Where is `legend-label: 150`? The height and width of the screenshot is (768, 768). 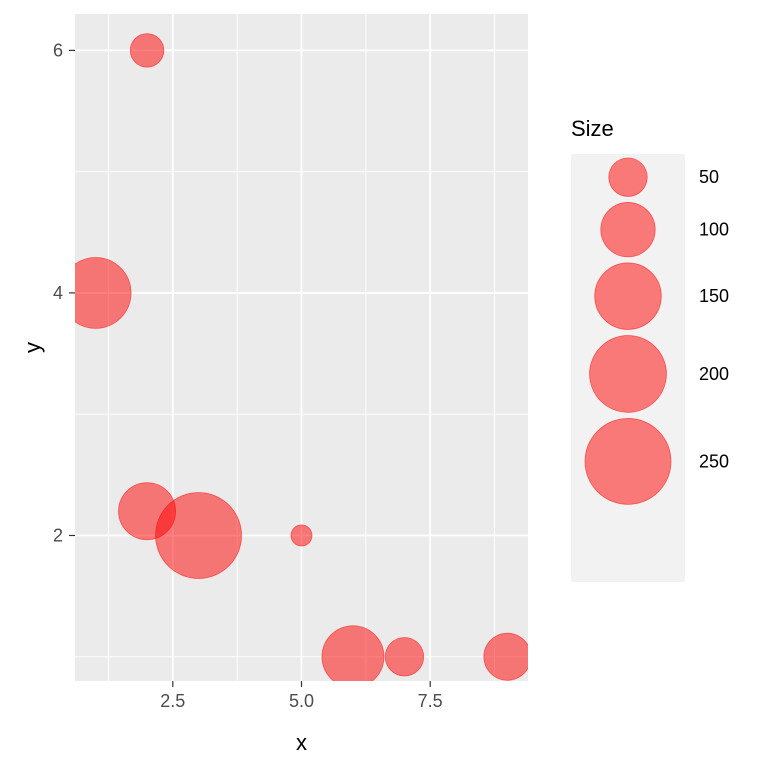
legend-label: 150 is located at coordinates (714, 296).